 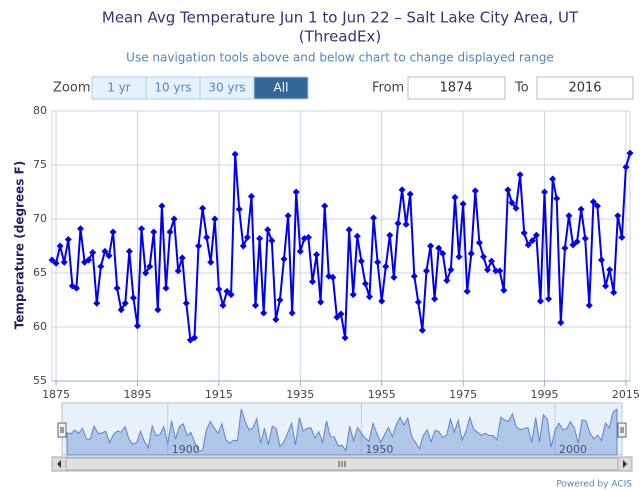 I want to click on zoom-button-label: 10 yrs, so click(x=172, y=88).